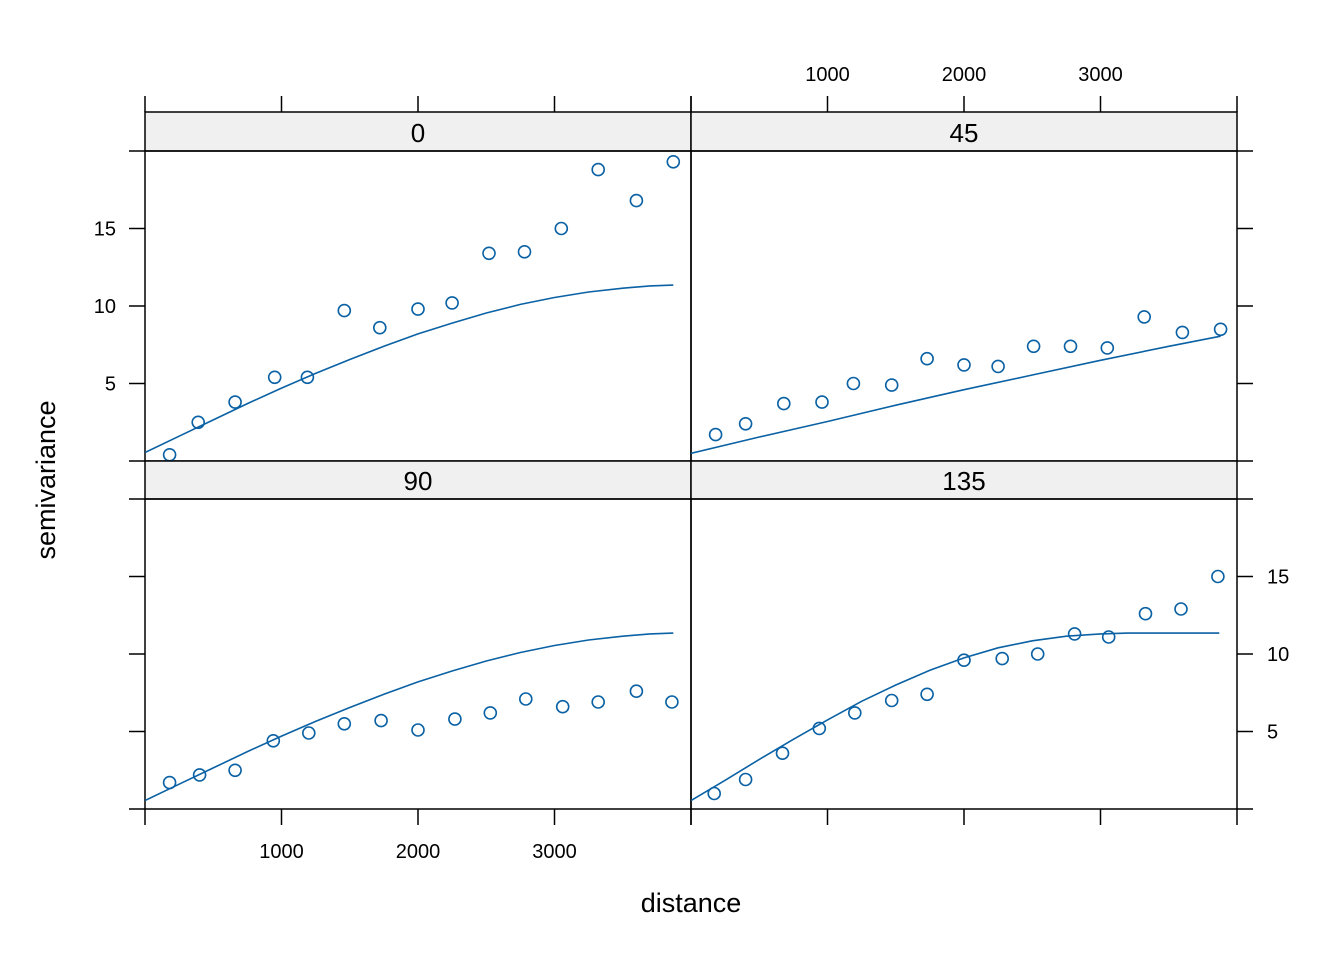 The image size is (1344, 960). I want to click on panel-90: 90, so click(418, 635).